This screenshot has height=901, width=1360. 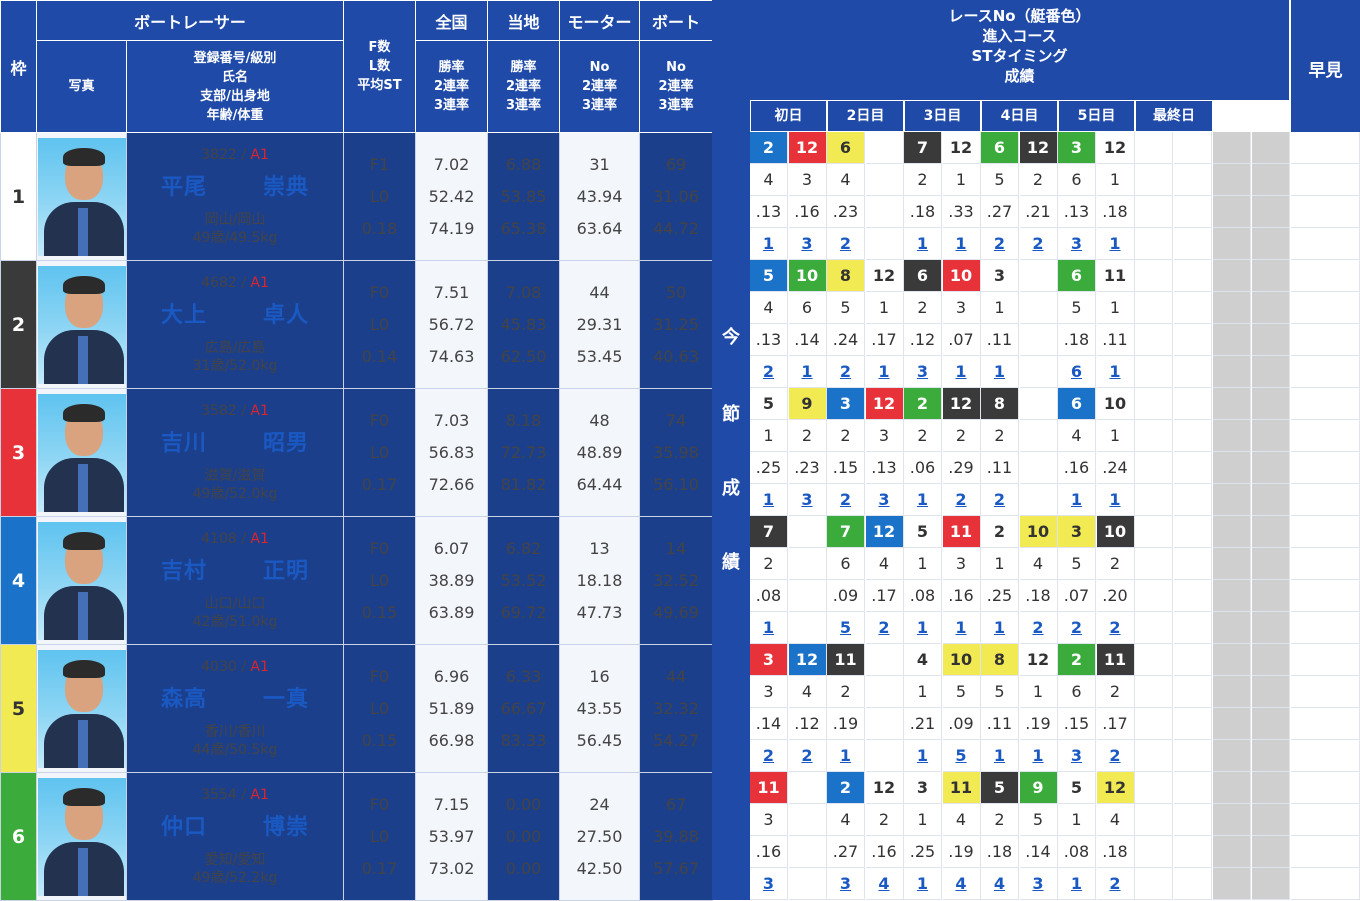 What do you see at coordinates (884, 468) in the screenshot?
I see `st-cell: .13` at bounding box center [884, 468].